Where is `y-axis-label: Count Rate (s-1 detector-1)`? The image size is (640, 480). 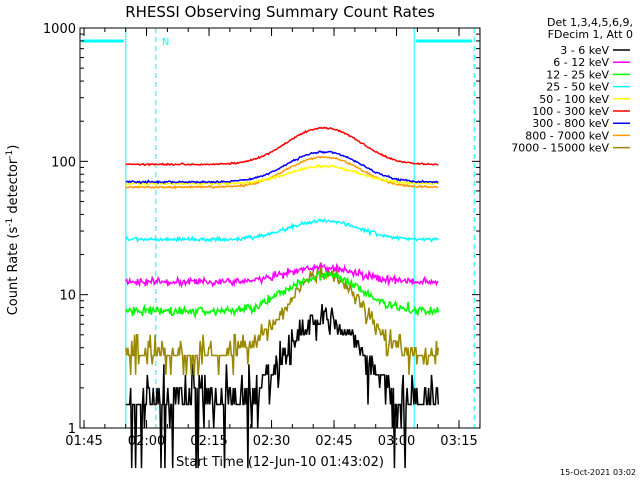
y-axis-label: Count Rate (s-1 detector-1) is located at coordinates (13, 230).